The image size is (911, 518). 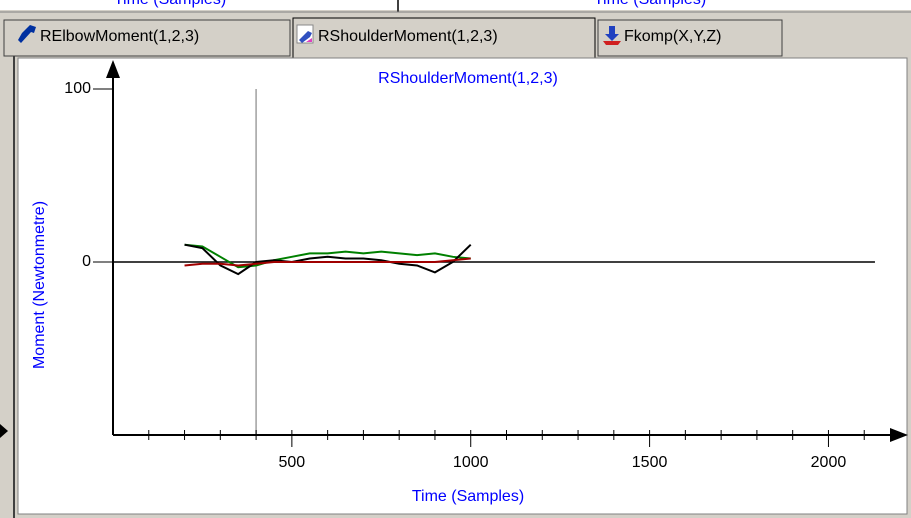 What do you see at coordinates (113, 69) in the screenshot?
I see `y-axis-arrow` at bounding box center [113, 69].